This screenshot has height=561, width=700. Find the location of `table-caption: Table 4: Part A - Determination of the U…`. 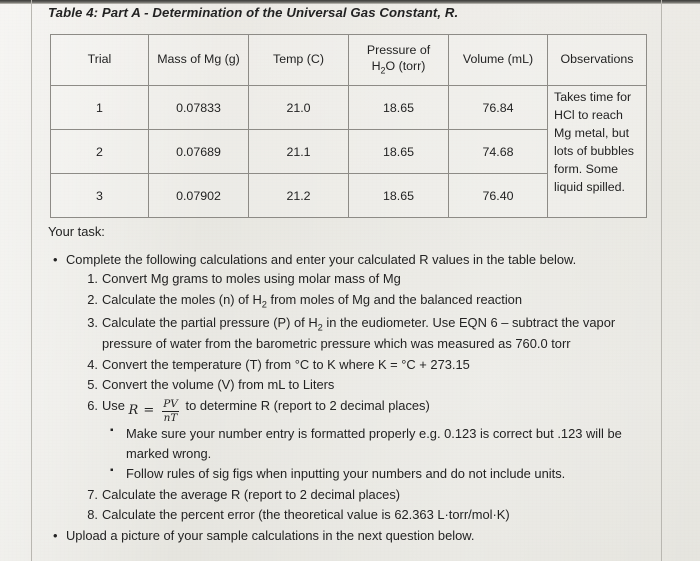

table-caption: Table 4: Part A - Determination of the U… is located at coordinates (253, 12).